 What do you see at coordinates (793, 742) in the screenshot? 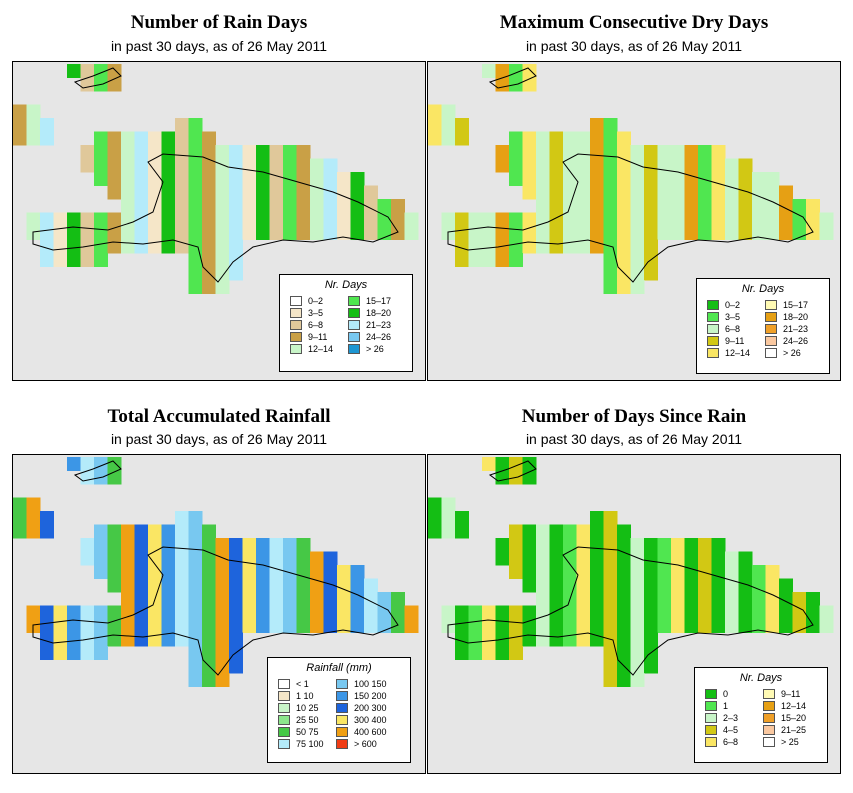
I see `legend-item: > 25` at bounding box center [793, 742].